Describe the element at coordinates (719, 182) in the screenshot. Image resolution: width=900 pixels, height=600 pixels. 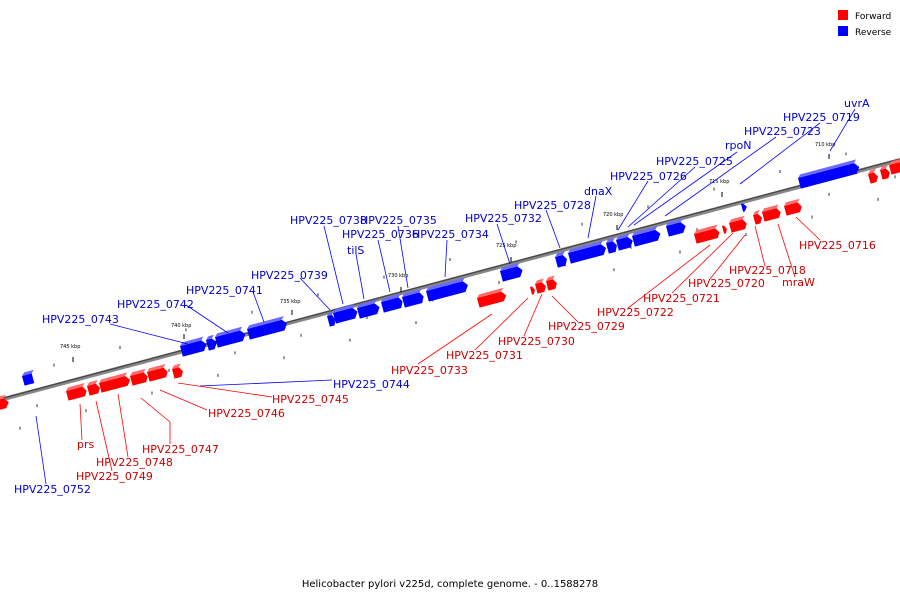
I see `tick-label: 715 kbp` at that location.